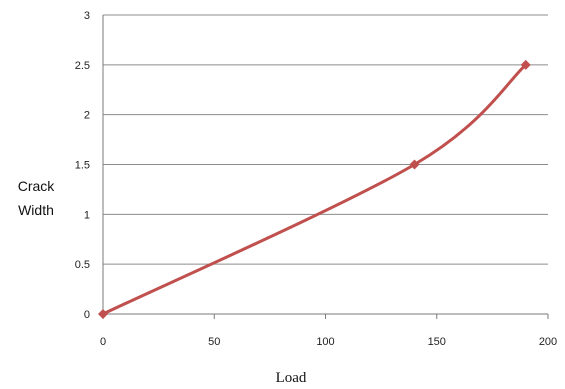 Image resolution: width=565 pixels, height=389 pixels. I want to click on y-axis-title-line-1: Crack, so click(37, 186).